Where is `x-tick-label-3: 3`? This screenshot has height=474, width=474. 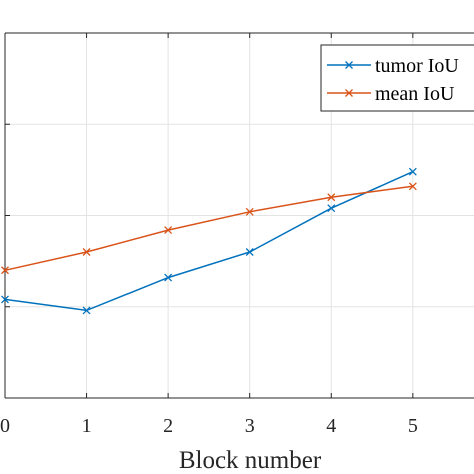
x-tick-label-3: 3 is located at coordinates (250, 426).